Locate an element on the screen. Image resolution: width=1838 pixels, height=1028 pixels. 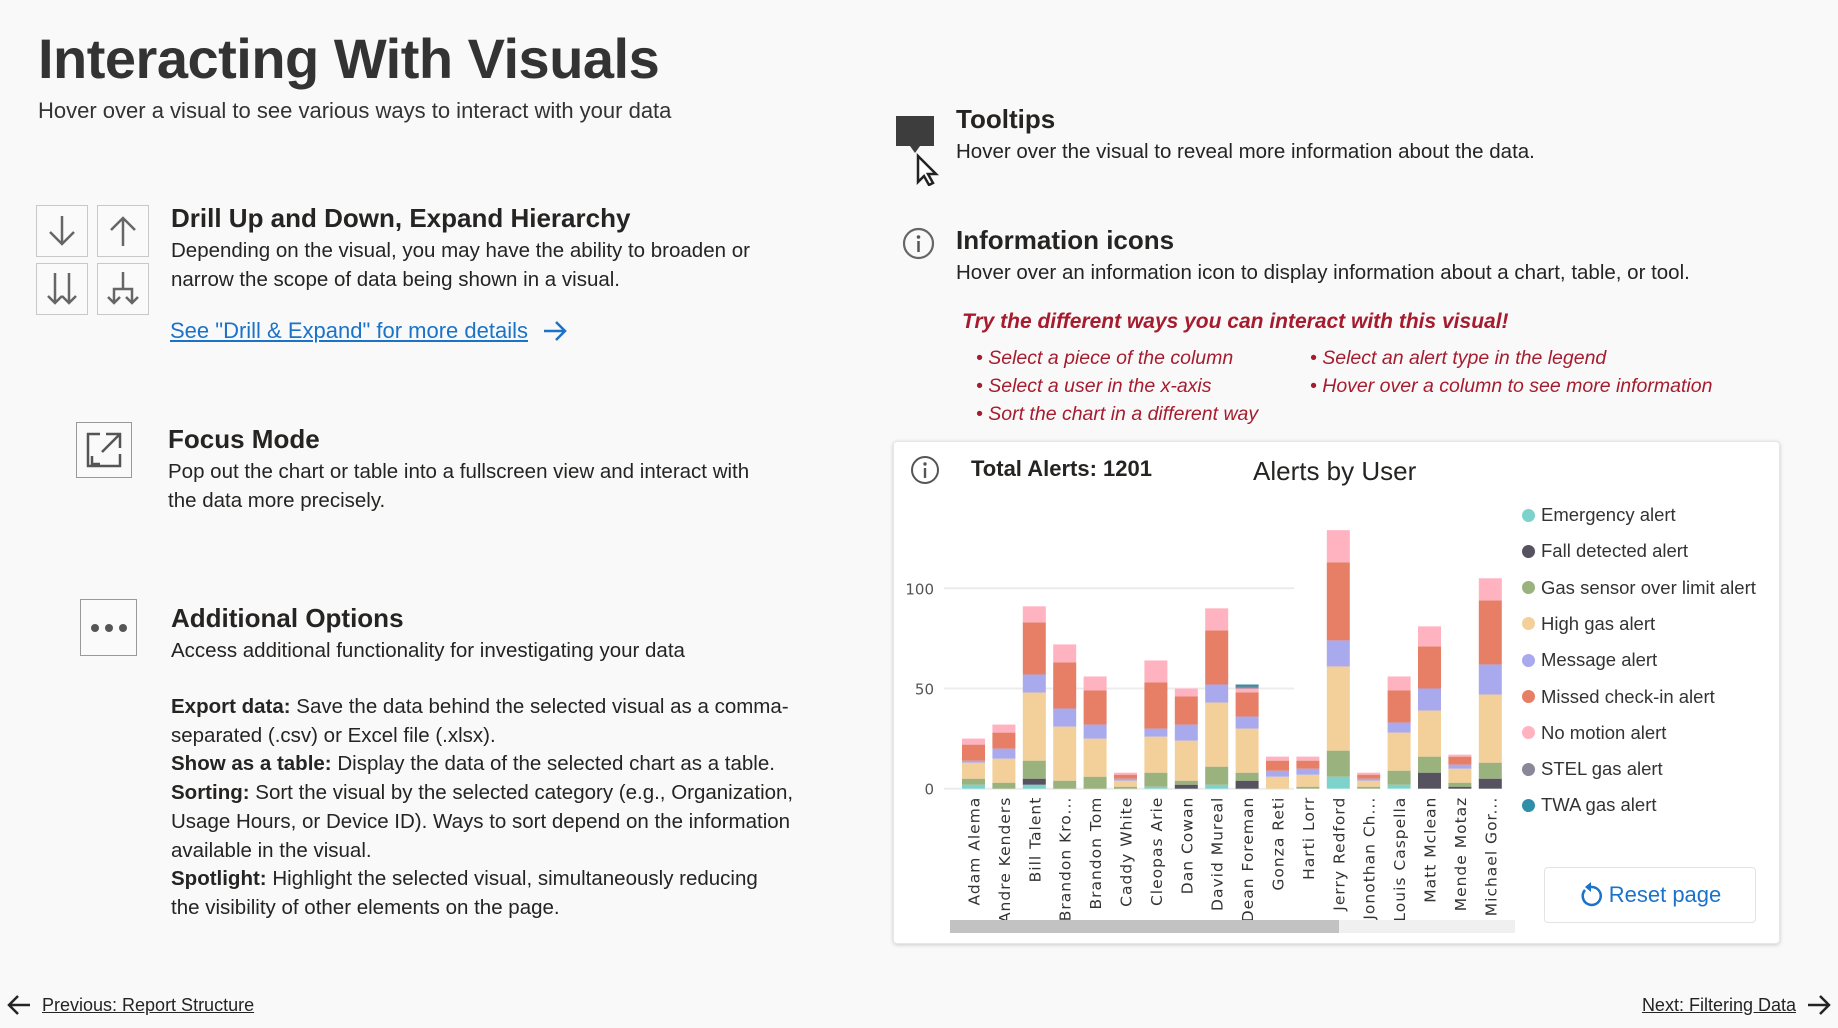
x-axis-label: Mende Motaz is located at coordinates (1461, 854).